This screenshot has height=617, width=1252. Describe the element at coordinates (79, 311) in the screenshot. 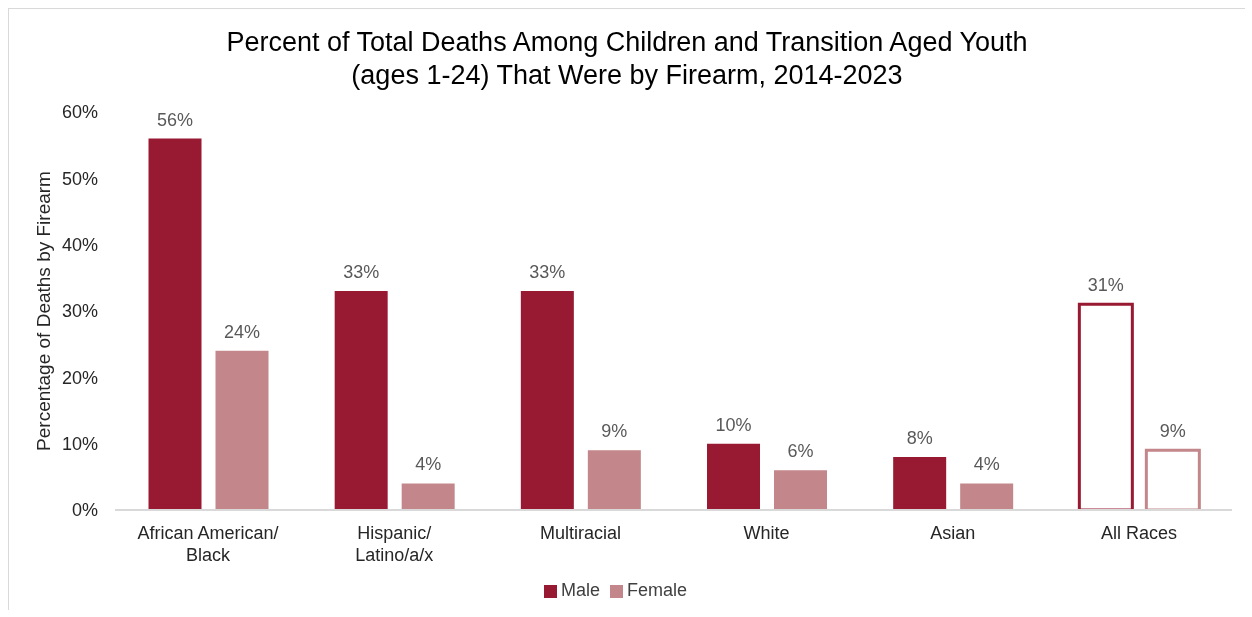

I see `y-tick-label: 30%` at that location.